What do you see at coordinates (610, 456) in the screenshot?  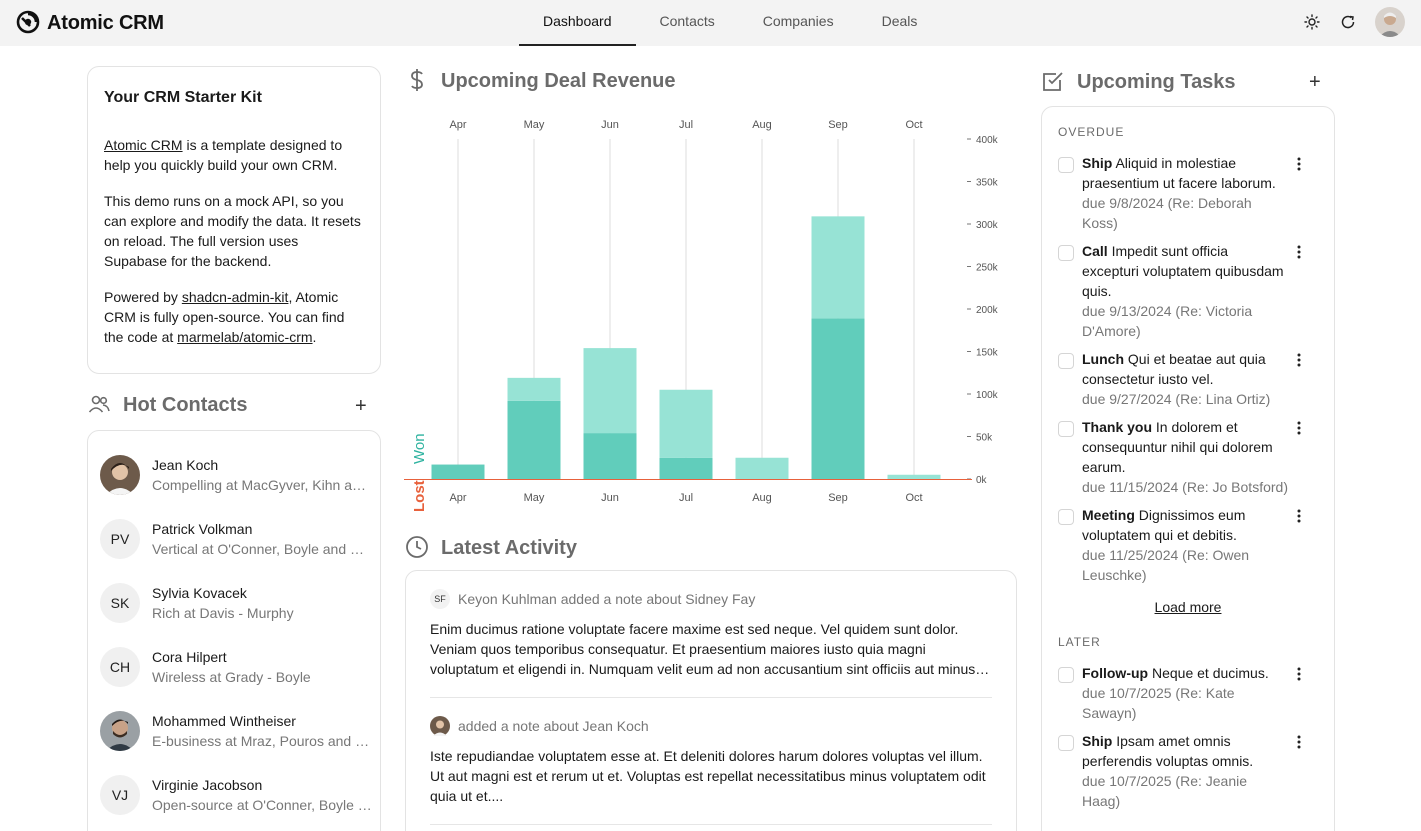 I see `bar-won` at bounding box center [610, 456].